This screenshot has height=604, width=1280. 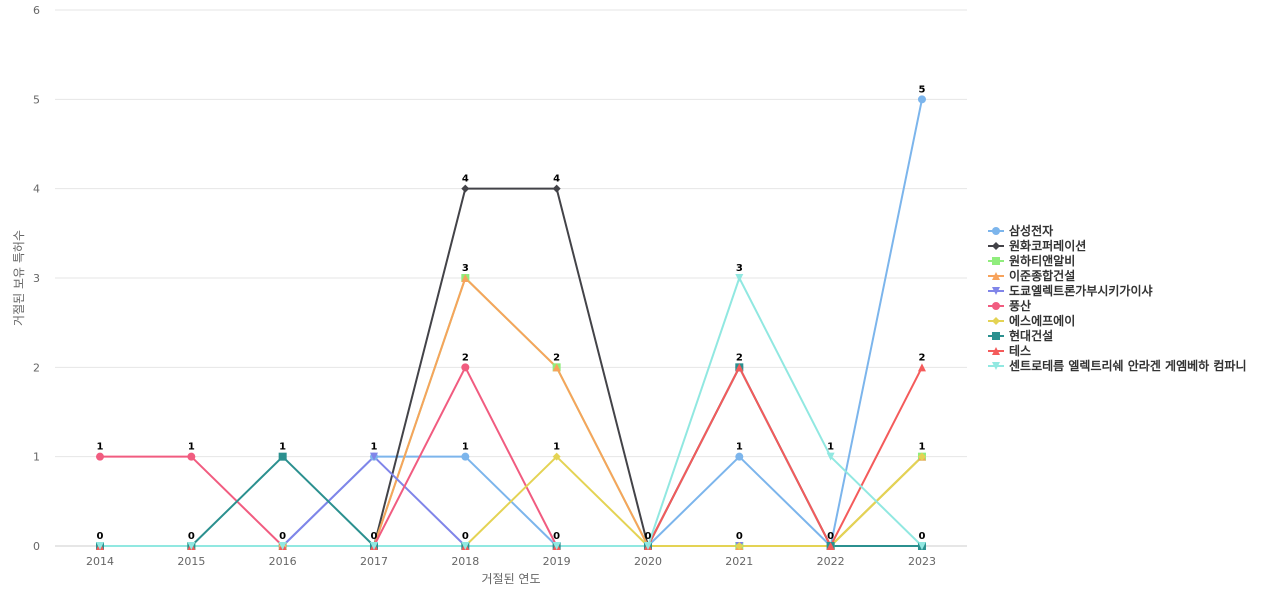 What do you see at coordinates (648, 561) in the screenshot?
I see `x-tick-label: 2020` at bounding box center [648, 561].